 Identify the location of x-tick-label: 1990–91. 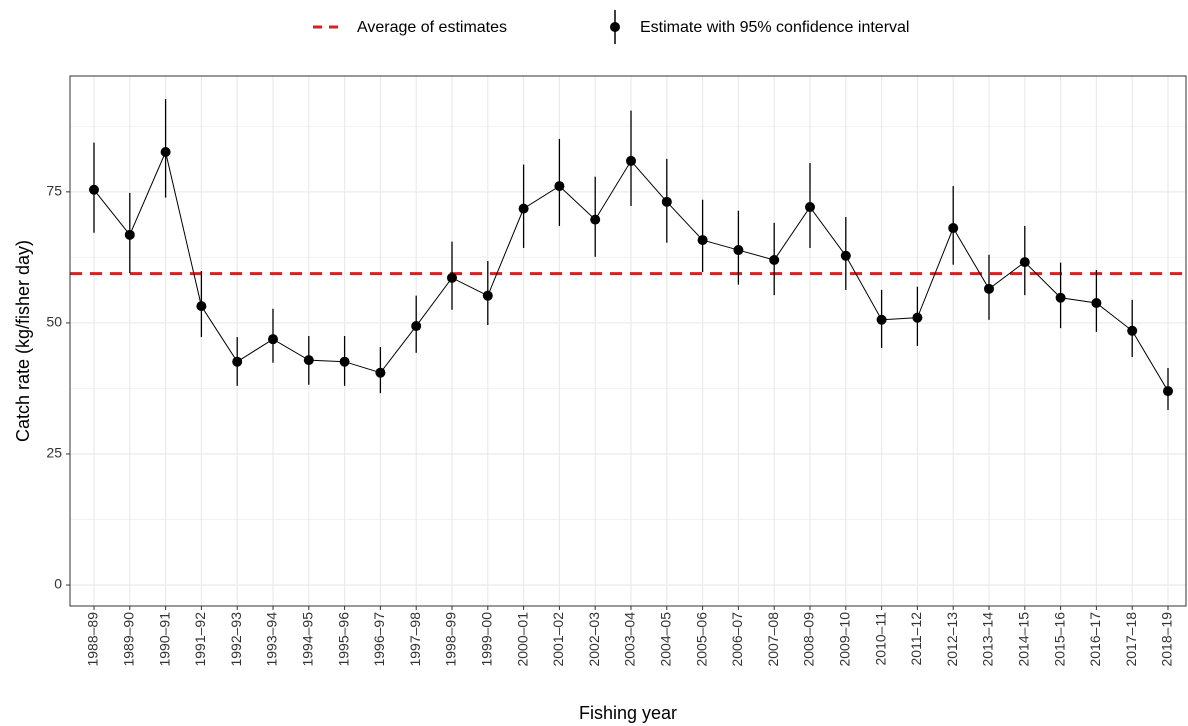
(164, 639).